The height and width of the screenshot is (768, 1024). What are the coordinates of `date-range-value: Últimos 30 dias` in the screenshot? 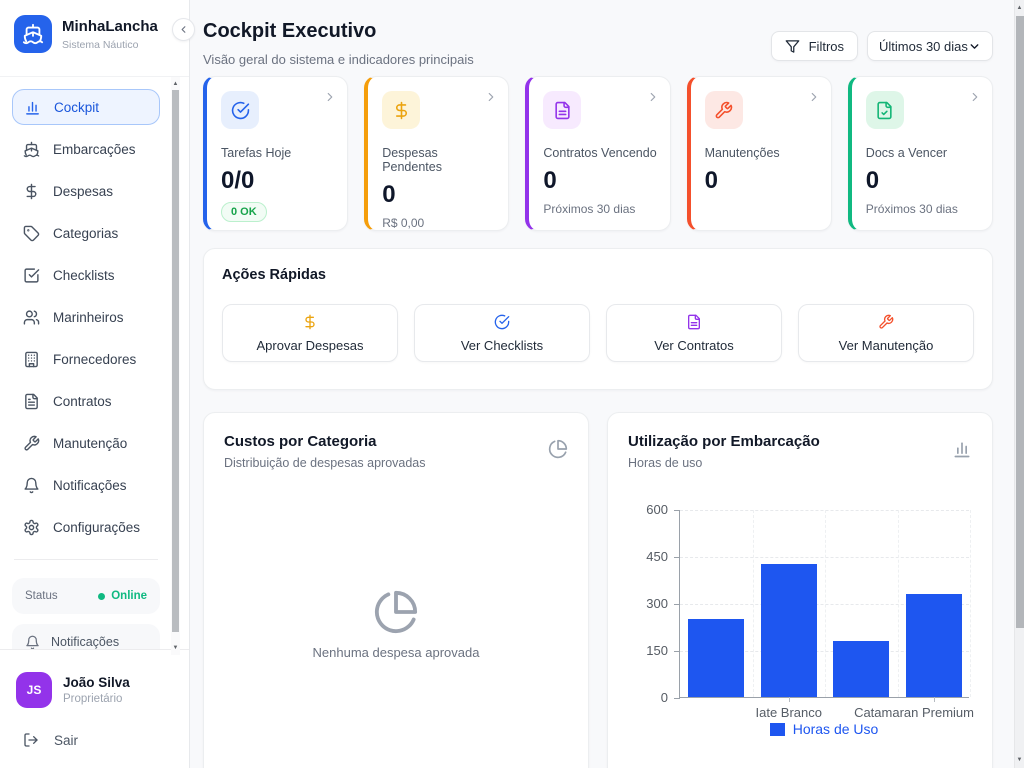 It's located at (923, 46).